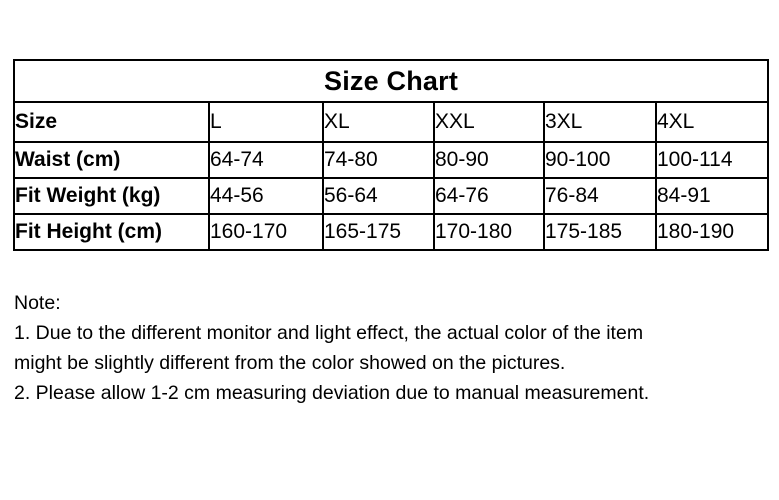 The width and height of the screenshot is (779, 500). What do you see at coordinates (266, 122) in the screenshot?
I see `header-cell-l: L` at bounding box center [266, 122].